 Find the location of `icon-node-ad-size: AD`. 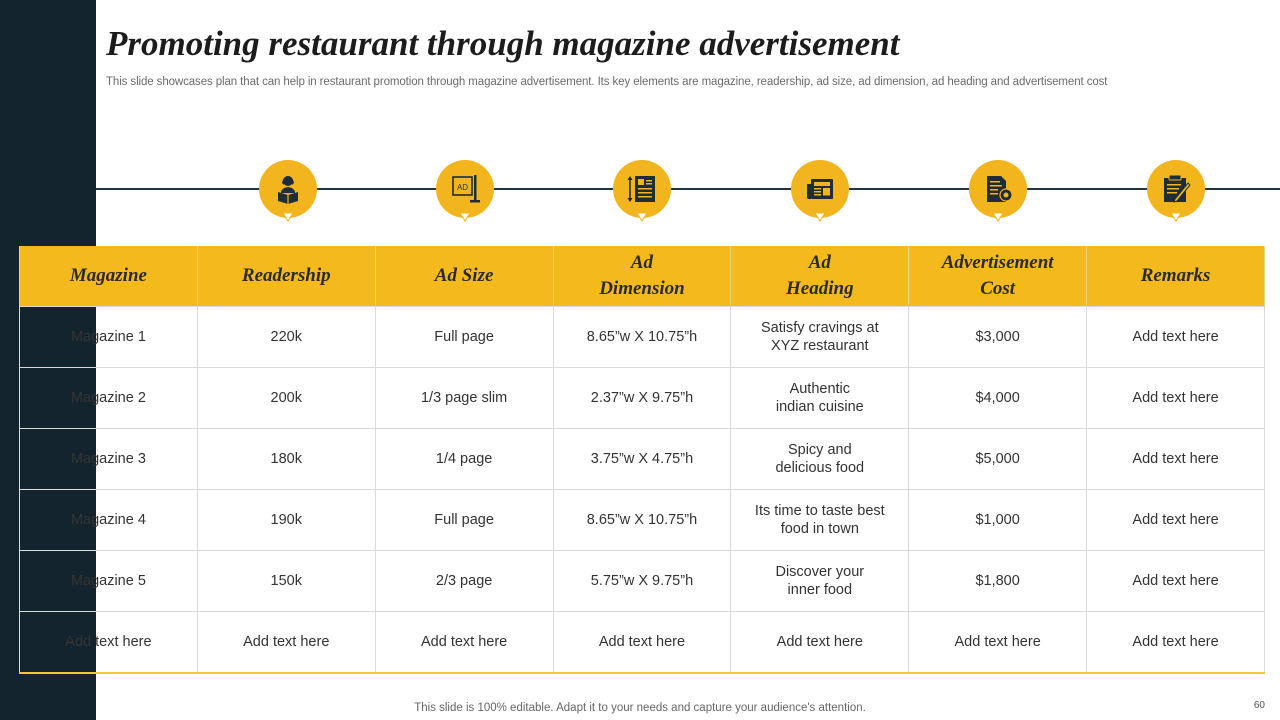

icon-node-ad-size: AD is located at coordinates (465, 191).